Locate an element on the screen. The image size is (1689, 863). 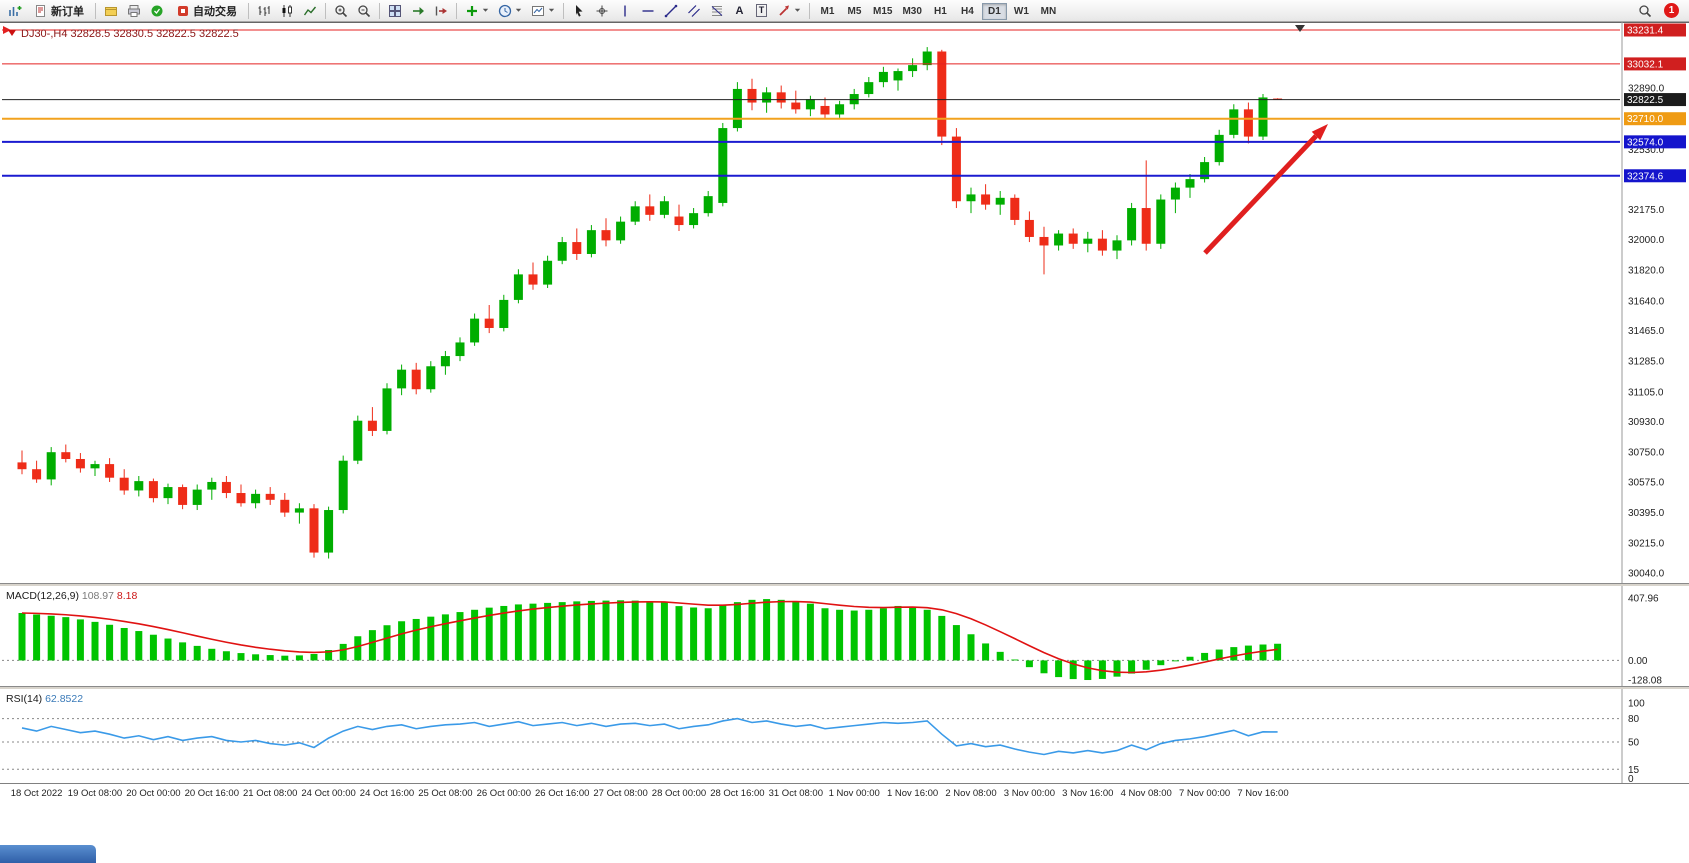
time-axis-label: 25 Oct 08:00 is located at coordinates (445, 793).